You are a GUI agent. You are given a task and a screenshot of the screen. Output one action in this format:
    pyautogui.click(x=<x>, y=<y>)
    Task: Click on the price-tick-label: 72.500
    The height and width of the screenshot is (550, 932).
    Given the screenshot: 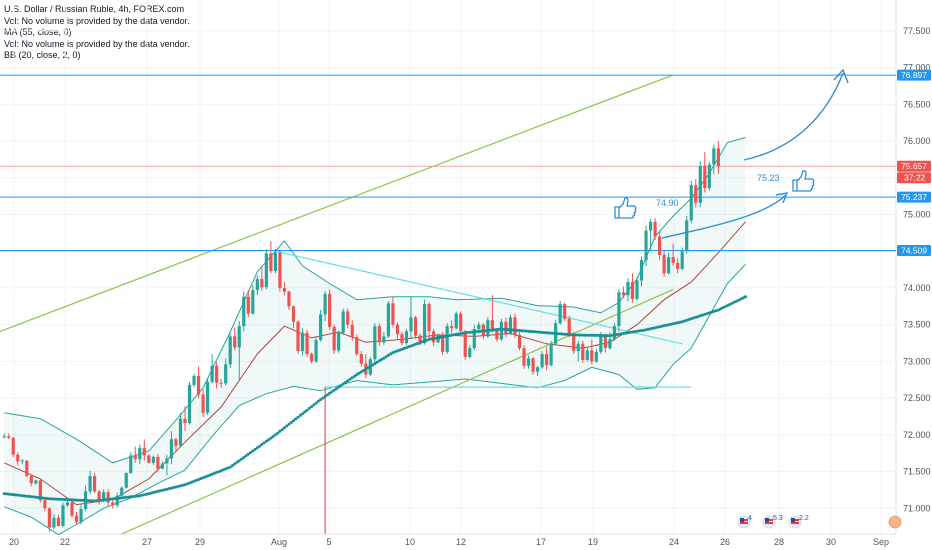 What is the action you would take?
    pyautogui.click(x=917, y=398)
    